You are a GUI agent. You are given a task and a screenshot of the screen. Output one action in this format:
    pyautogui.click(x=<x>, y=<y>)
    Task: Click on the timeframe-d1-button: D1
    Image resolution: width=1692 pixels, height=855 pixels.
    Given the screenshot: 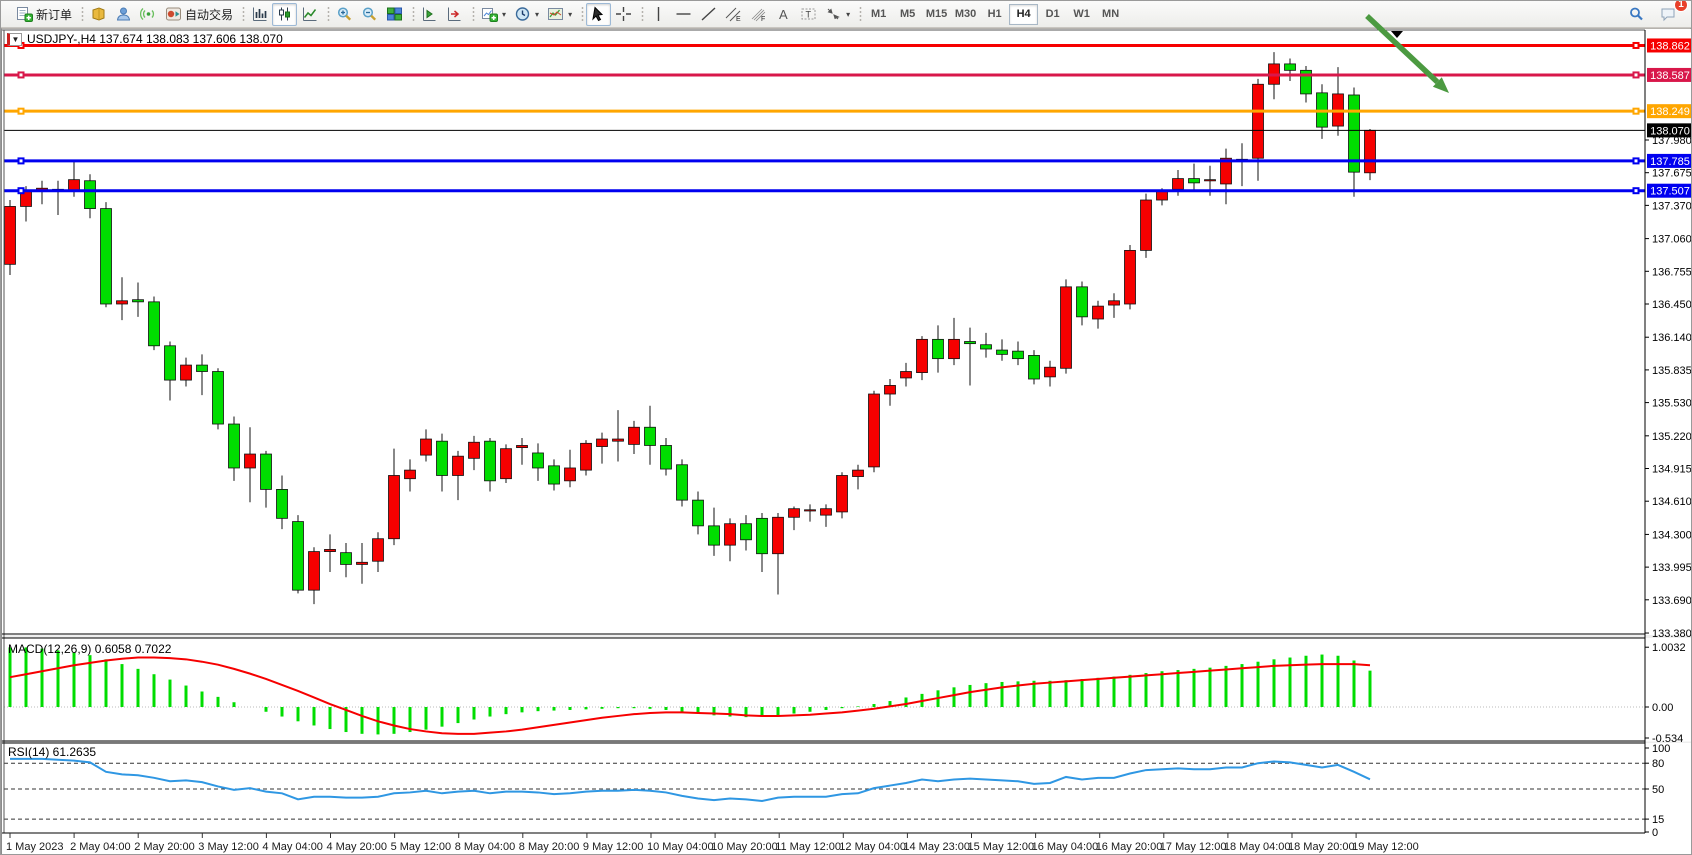 What is the action you would take?
    pyautogui.click(x=1052, y=14)
    